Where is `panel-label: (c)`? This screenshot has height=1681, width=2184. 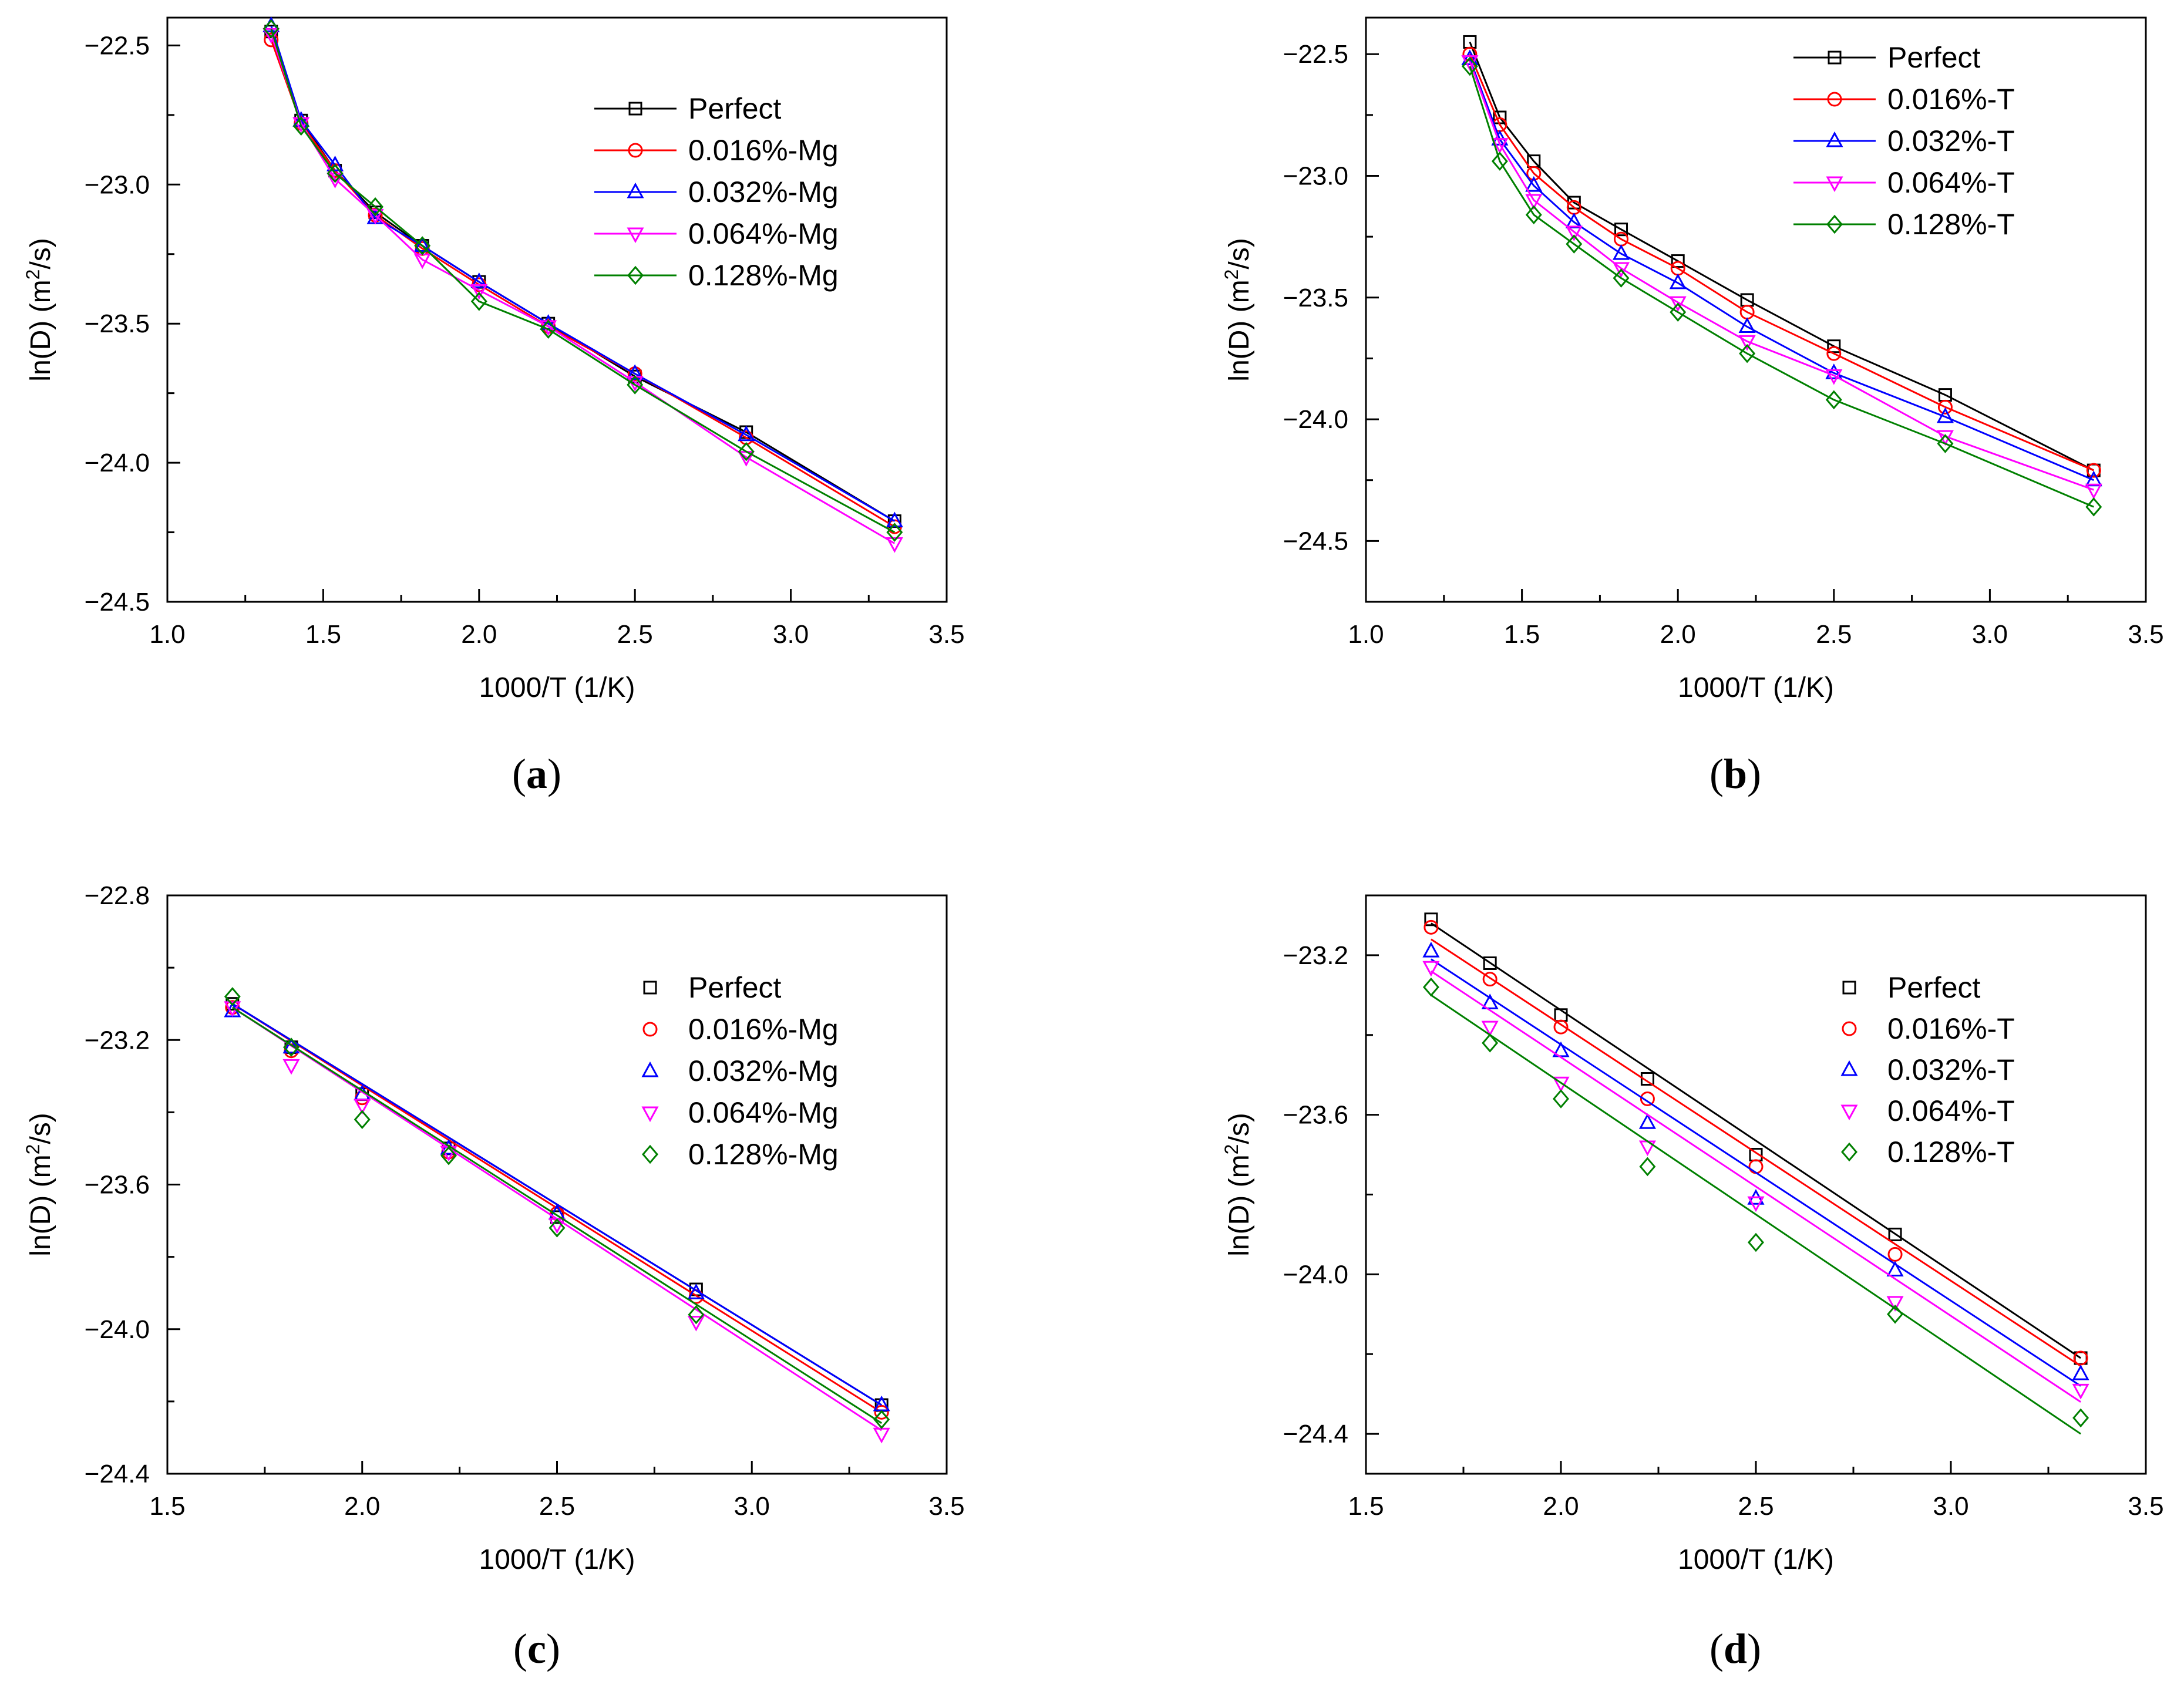 panel-label: (c) is located at coordinates (536, 1648).